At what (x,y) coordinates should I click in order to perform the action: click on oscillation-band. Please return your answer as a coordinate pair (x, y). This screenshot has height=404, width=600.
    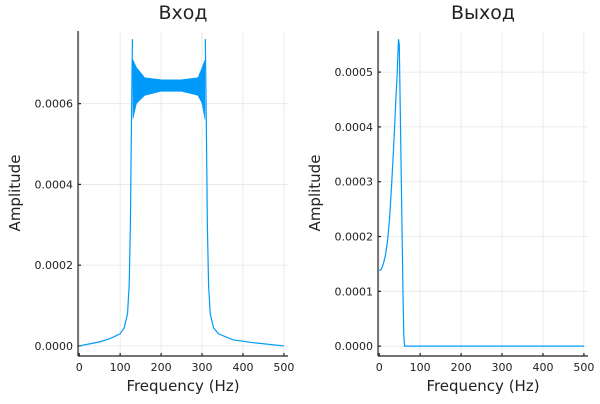
    Looking at the image, I should click on (169, 89).